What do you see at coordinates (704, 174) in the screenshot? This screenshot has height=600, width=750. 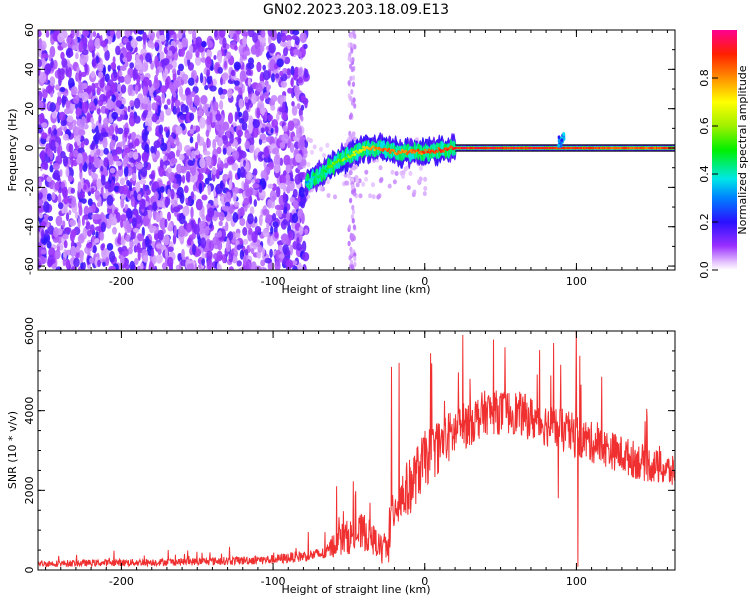 I see `colorbar-tick-label: 0.4` at bounding box center [704, 174].